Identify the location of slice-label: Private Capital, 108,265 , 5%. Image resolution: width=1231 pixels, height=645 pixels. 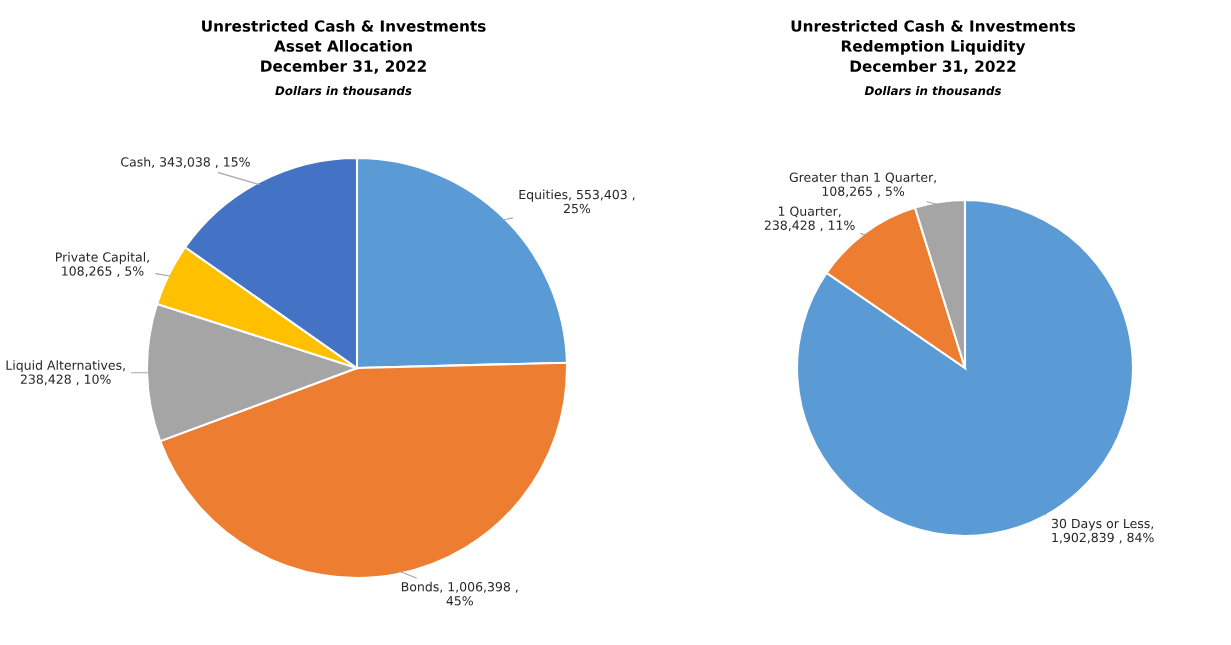
(102, 265).